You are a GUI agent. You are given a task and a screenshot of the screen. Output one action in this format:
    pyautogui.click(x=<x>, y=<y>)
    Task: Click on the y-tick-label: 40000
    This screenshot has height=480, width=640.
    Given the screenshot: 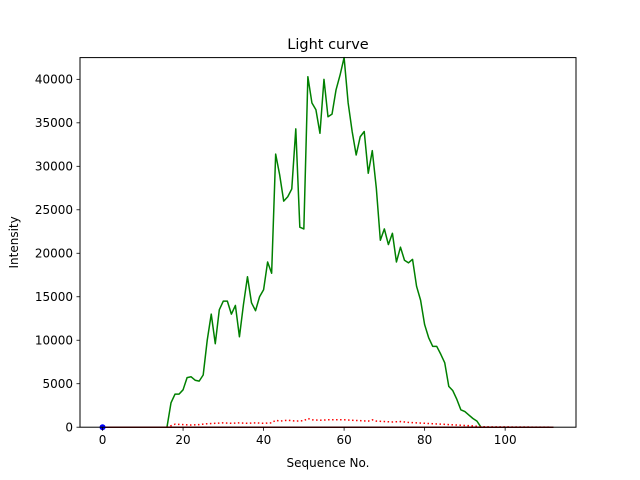 What is the action you would take?
    pyautogui.click(x=54, y=80)
    